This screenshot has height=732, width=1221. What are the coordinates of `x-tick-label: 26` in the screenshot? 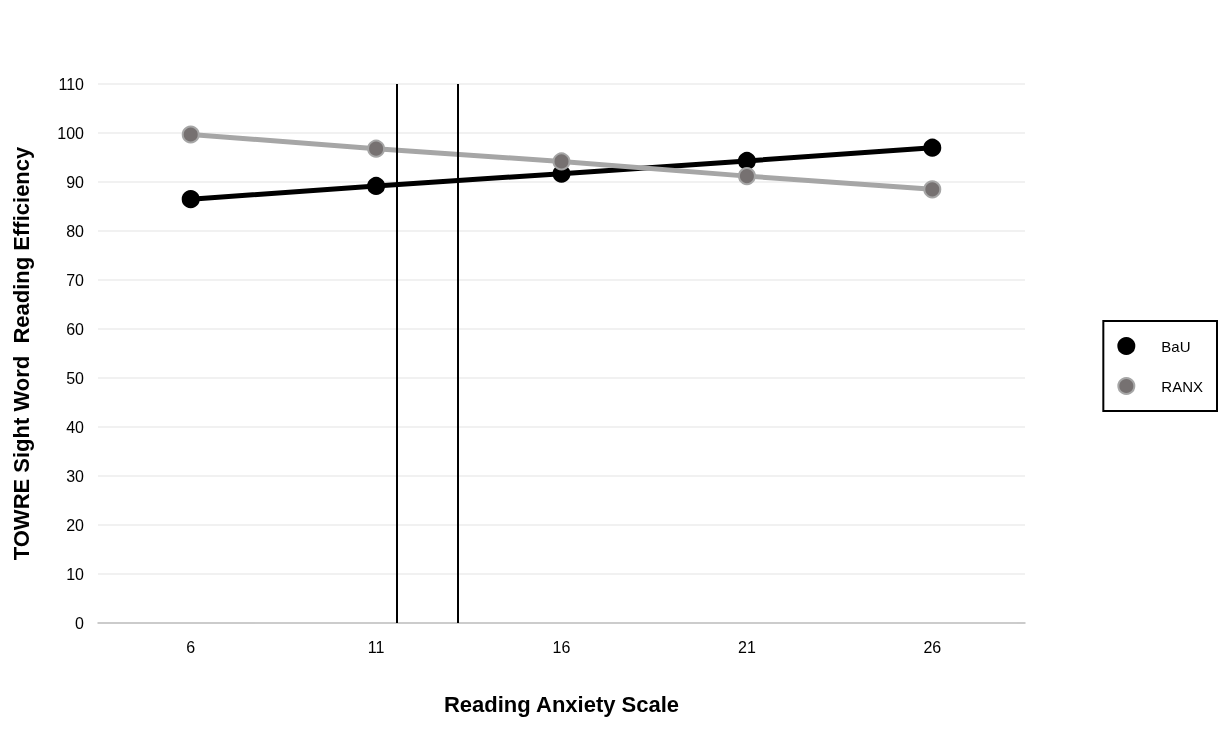 It's located at (932, 647).